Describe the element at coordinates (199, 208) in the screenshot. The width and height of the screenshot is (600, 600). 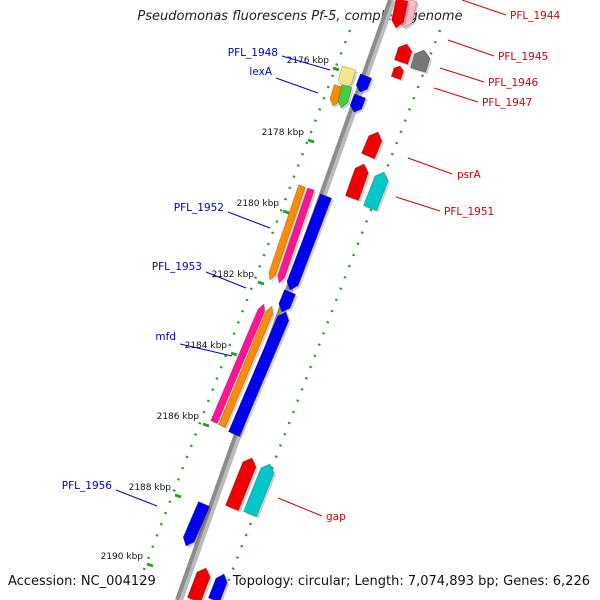
I see `gene-label-left: PFL_1952` at that location.